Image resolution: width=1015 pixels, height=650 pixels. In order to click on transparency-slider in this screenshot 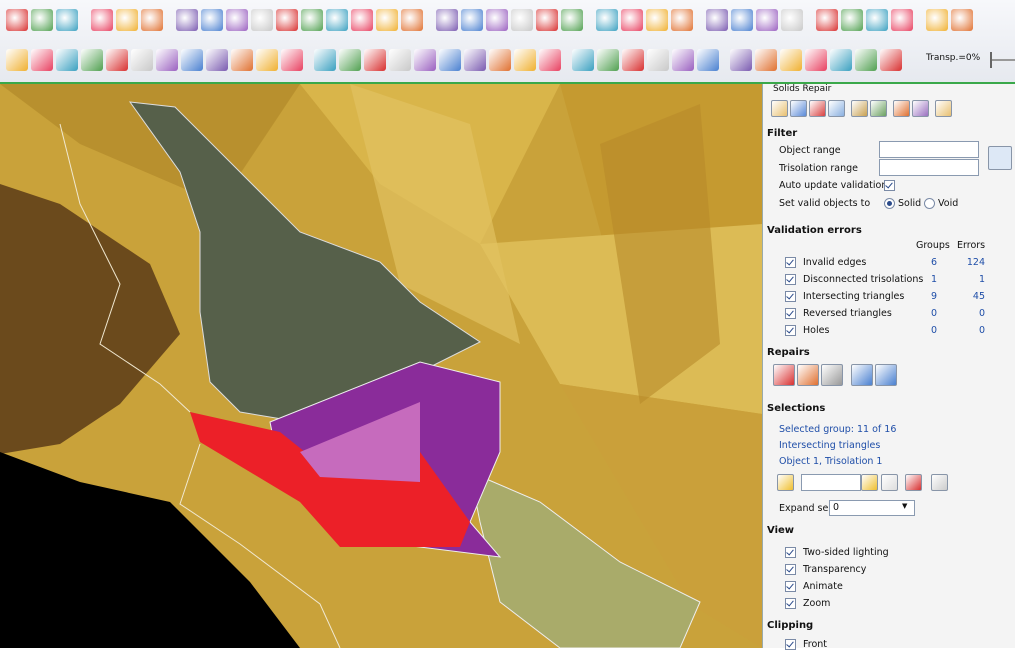, I will do `click(991, 60)`.